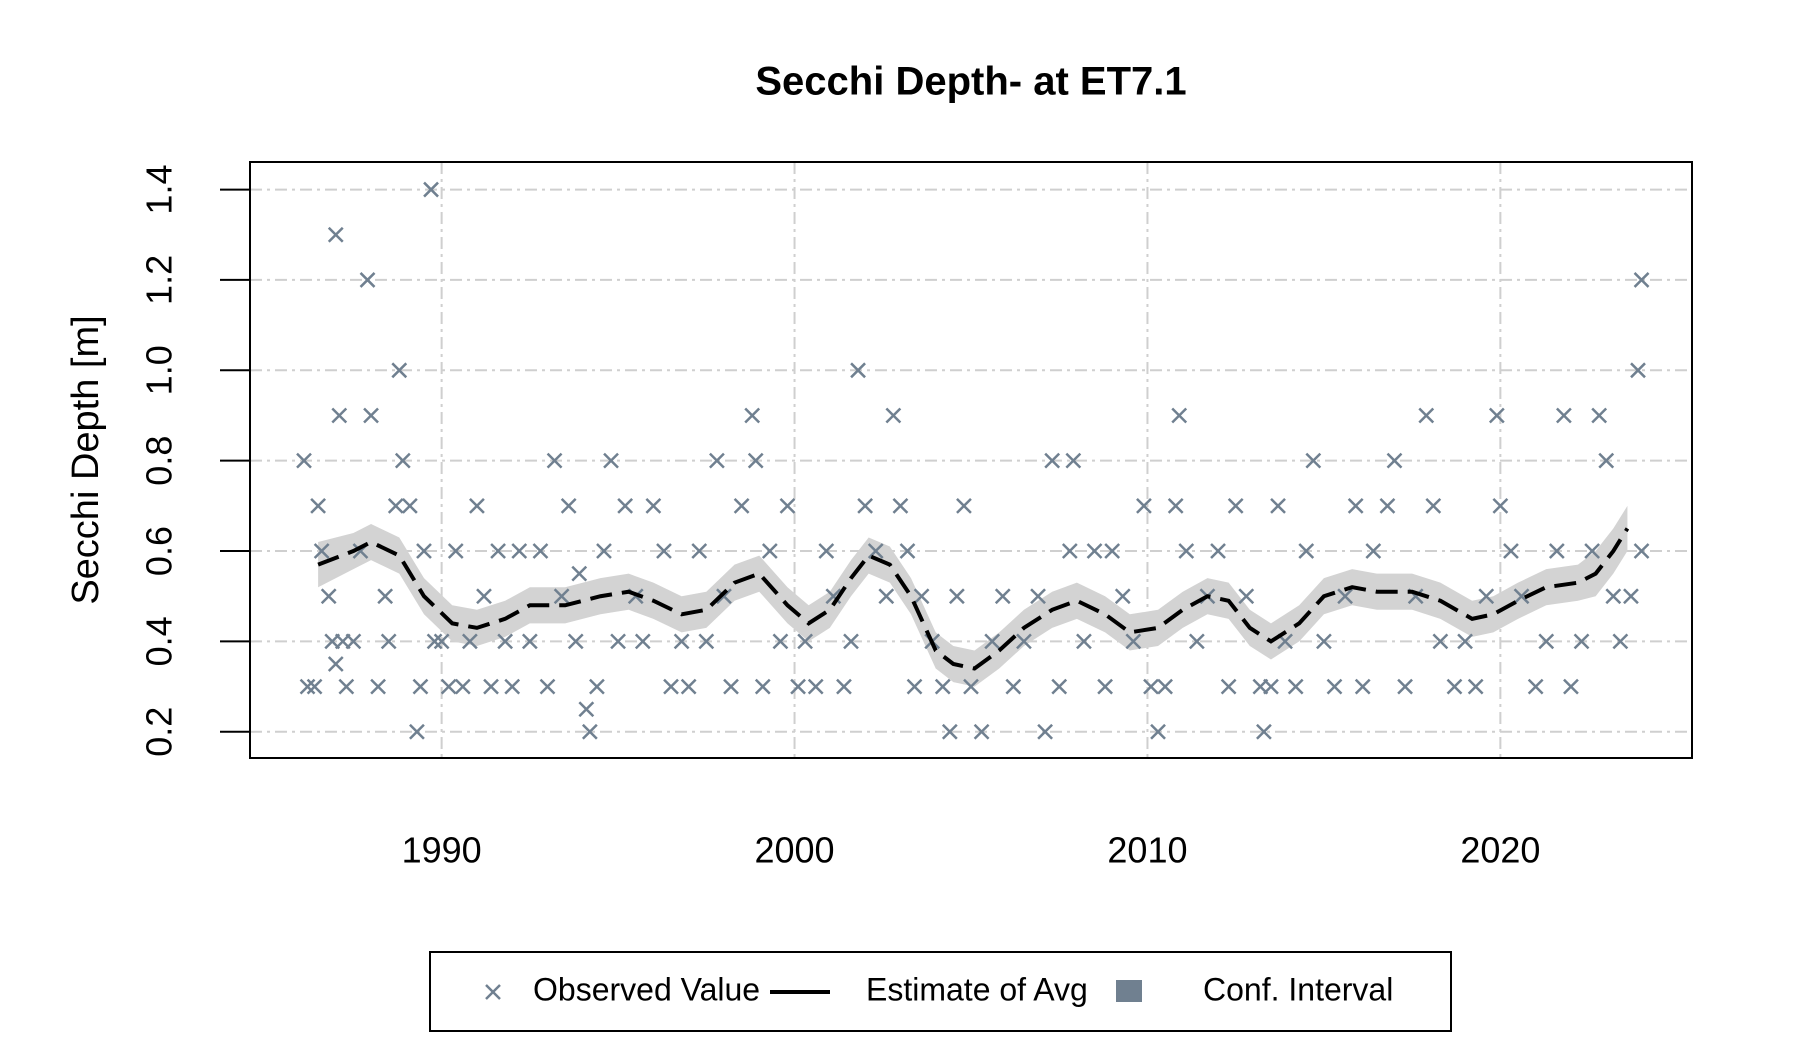 This screenshot has width=1800, height=1055. Describe the element at coordinates (159, 732) in the screenshot. I see `y-tick-label: 0.2` at that location.